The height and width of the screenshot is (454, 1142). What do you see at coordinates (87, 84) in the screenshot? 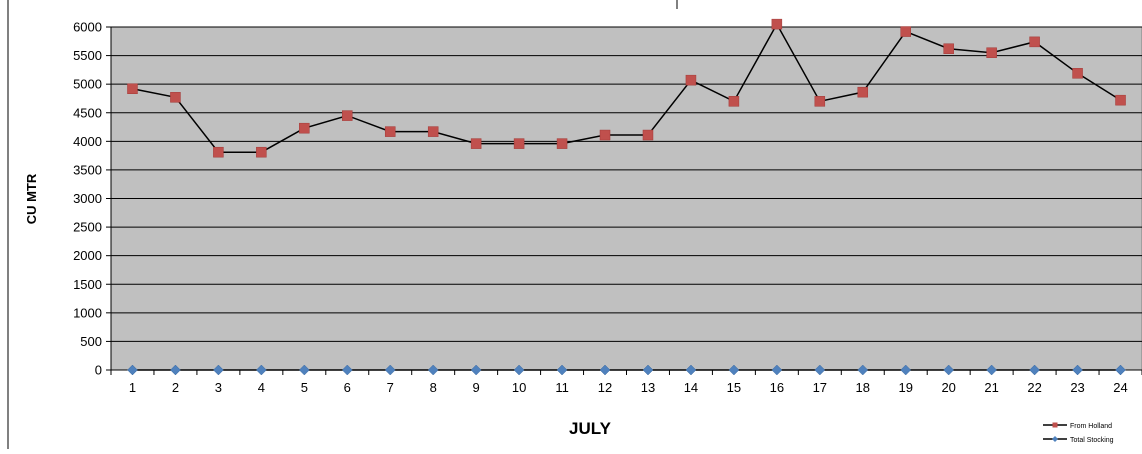
I see `y-tick-label: 5000` at bounding box center [87, 84].